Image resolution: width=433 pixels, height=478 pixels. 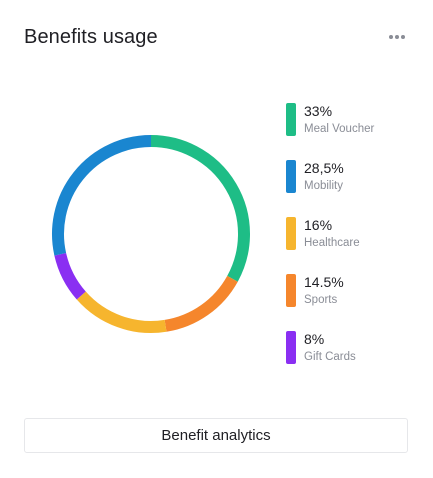 What do you see at coordinates (121, 312) in the screenshot?
I see `donut-slice-healthcare` at bounding box center [121, 312].